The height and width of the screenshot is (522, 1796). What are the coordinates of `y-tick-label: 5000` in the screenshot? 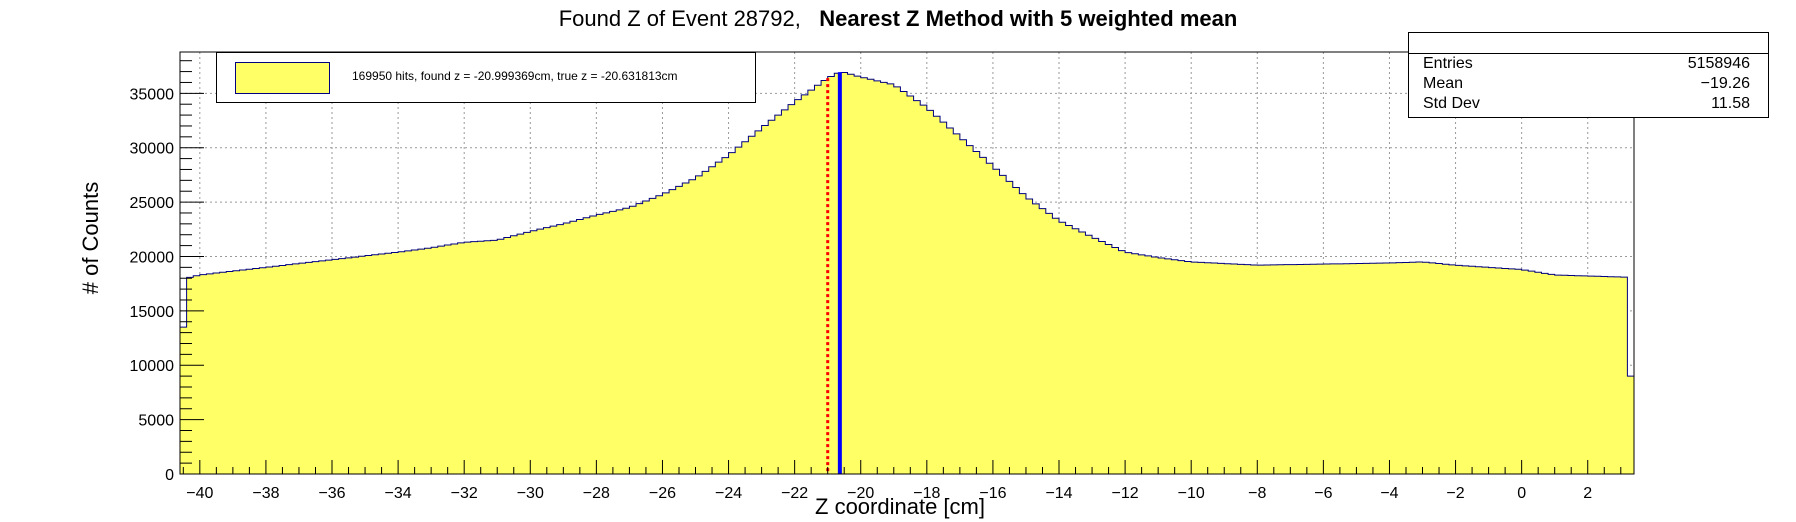 It's located at (156, 421).